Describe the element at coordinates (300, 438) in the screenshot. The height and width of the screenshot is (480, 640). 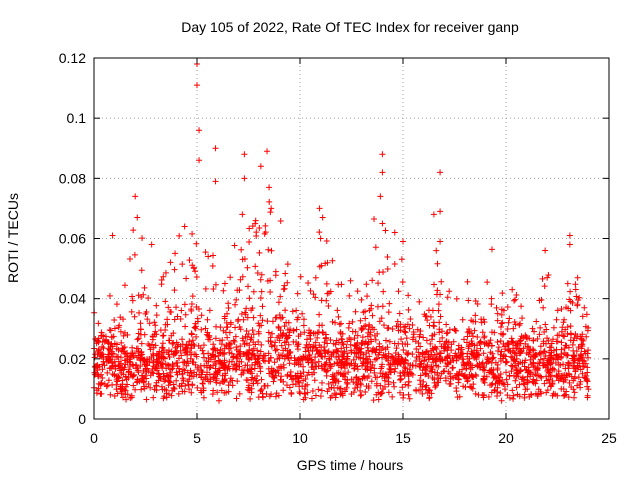
I see `x-tick-label: 10` at that location.